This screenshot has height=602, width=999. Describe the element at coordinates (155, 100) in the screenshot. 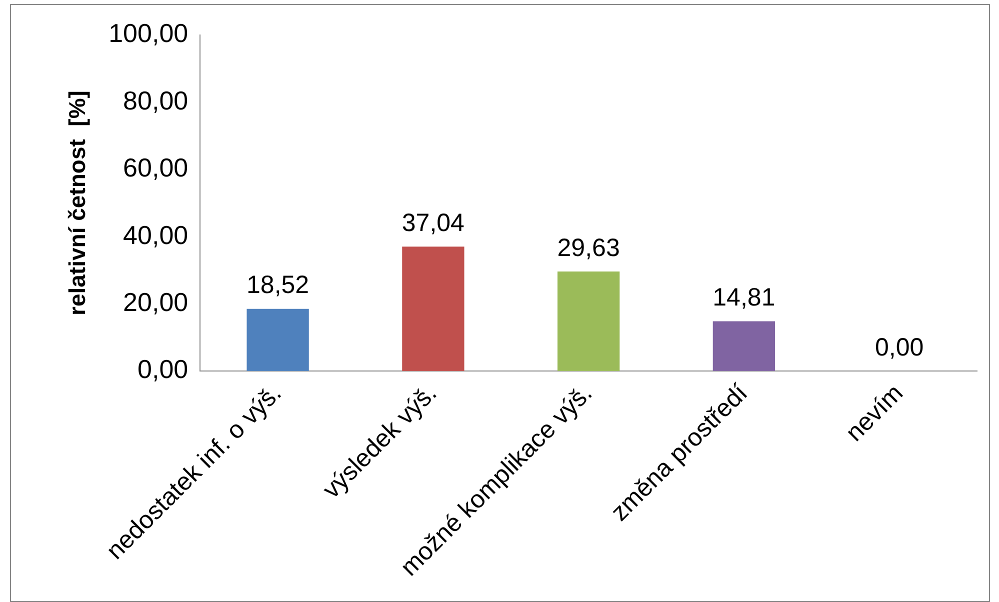

I see `y-tick-label: 80,00` at that location.